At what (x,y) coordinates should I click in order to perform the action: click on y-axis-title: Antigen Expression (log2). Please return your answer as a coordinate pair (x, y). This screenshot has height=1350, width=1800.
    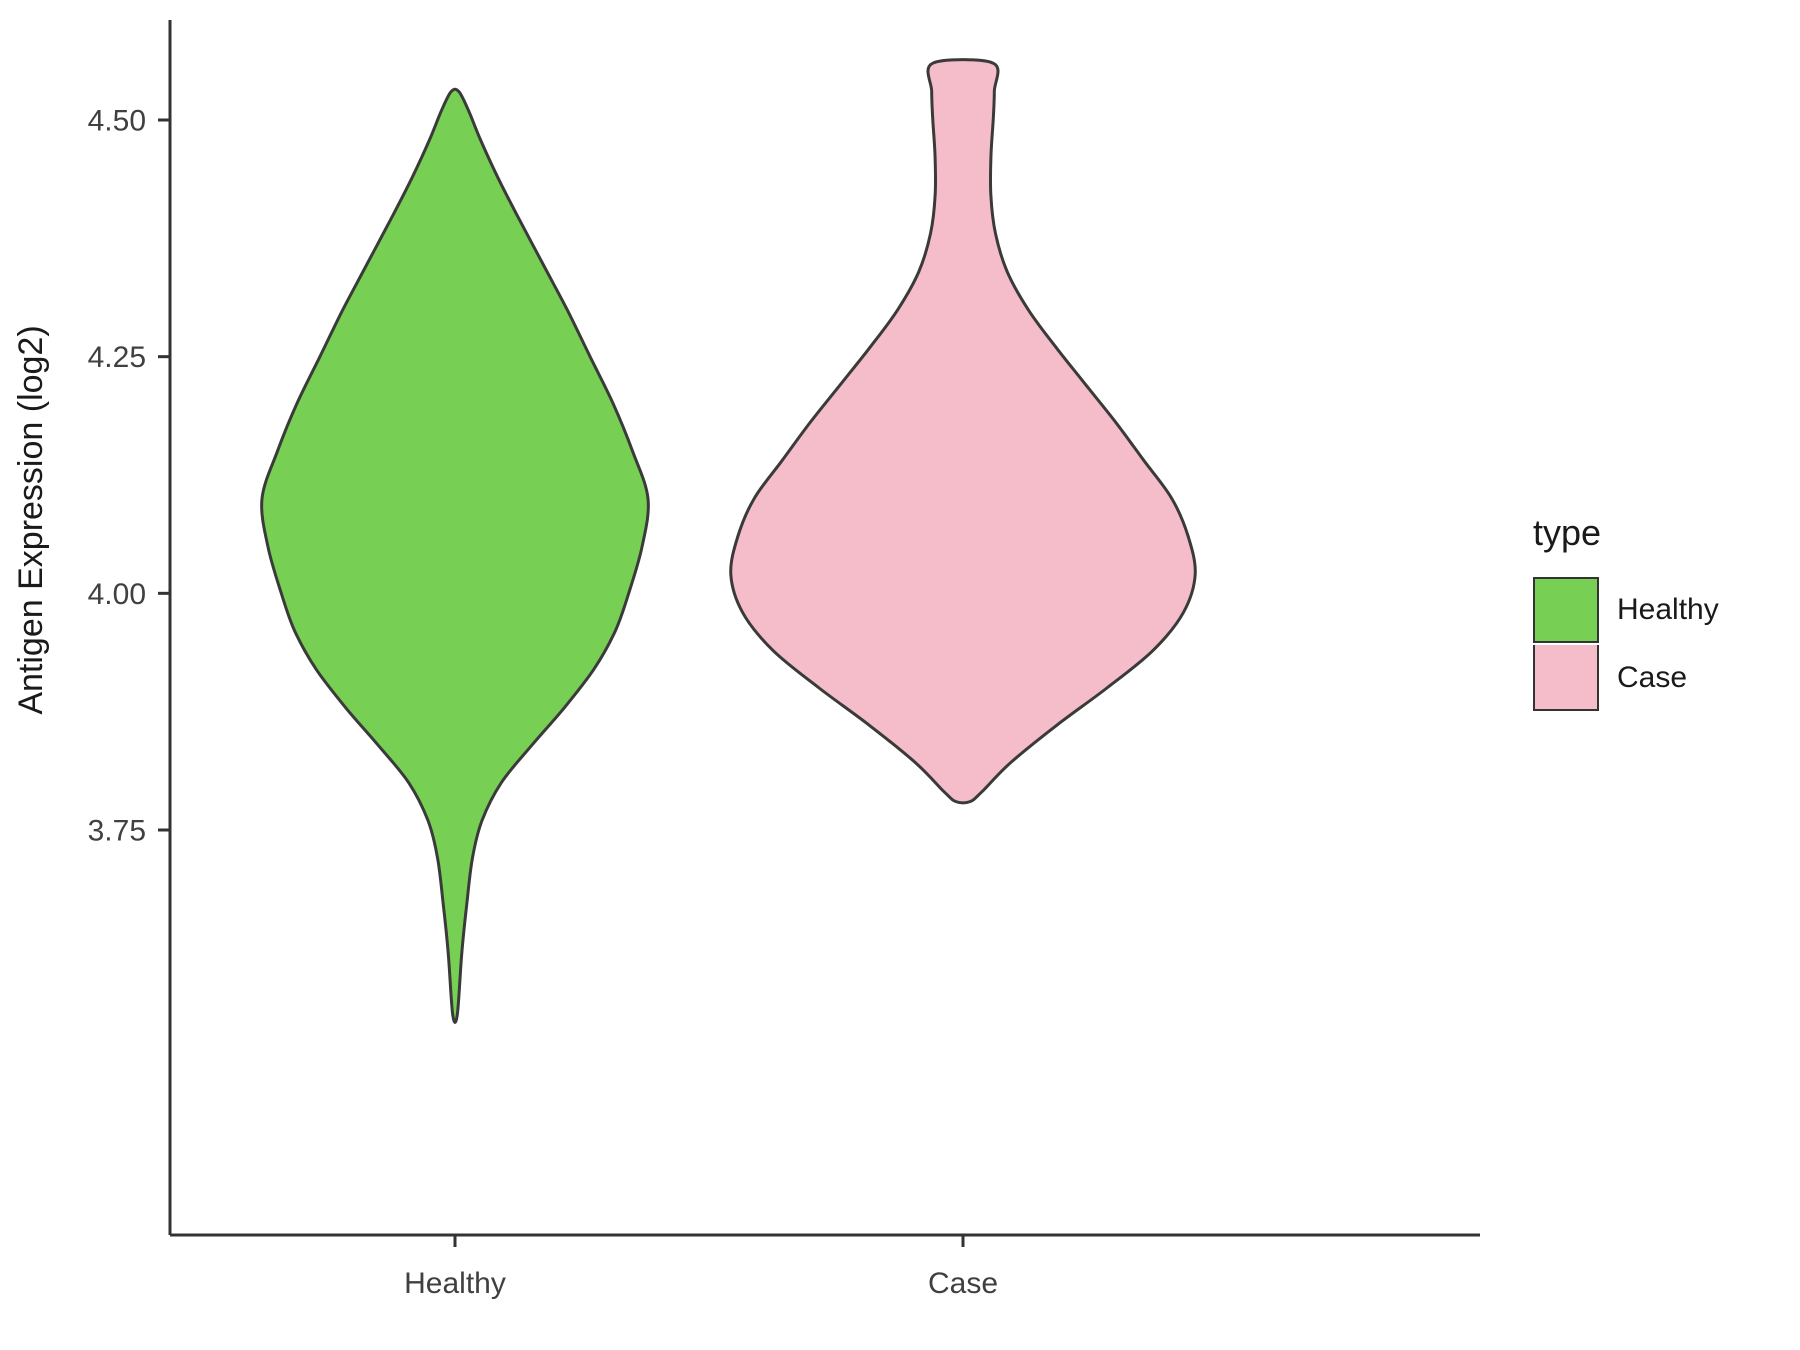
    Looking at the image, I should click on (31, 519).